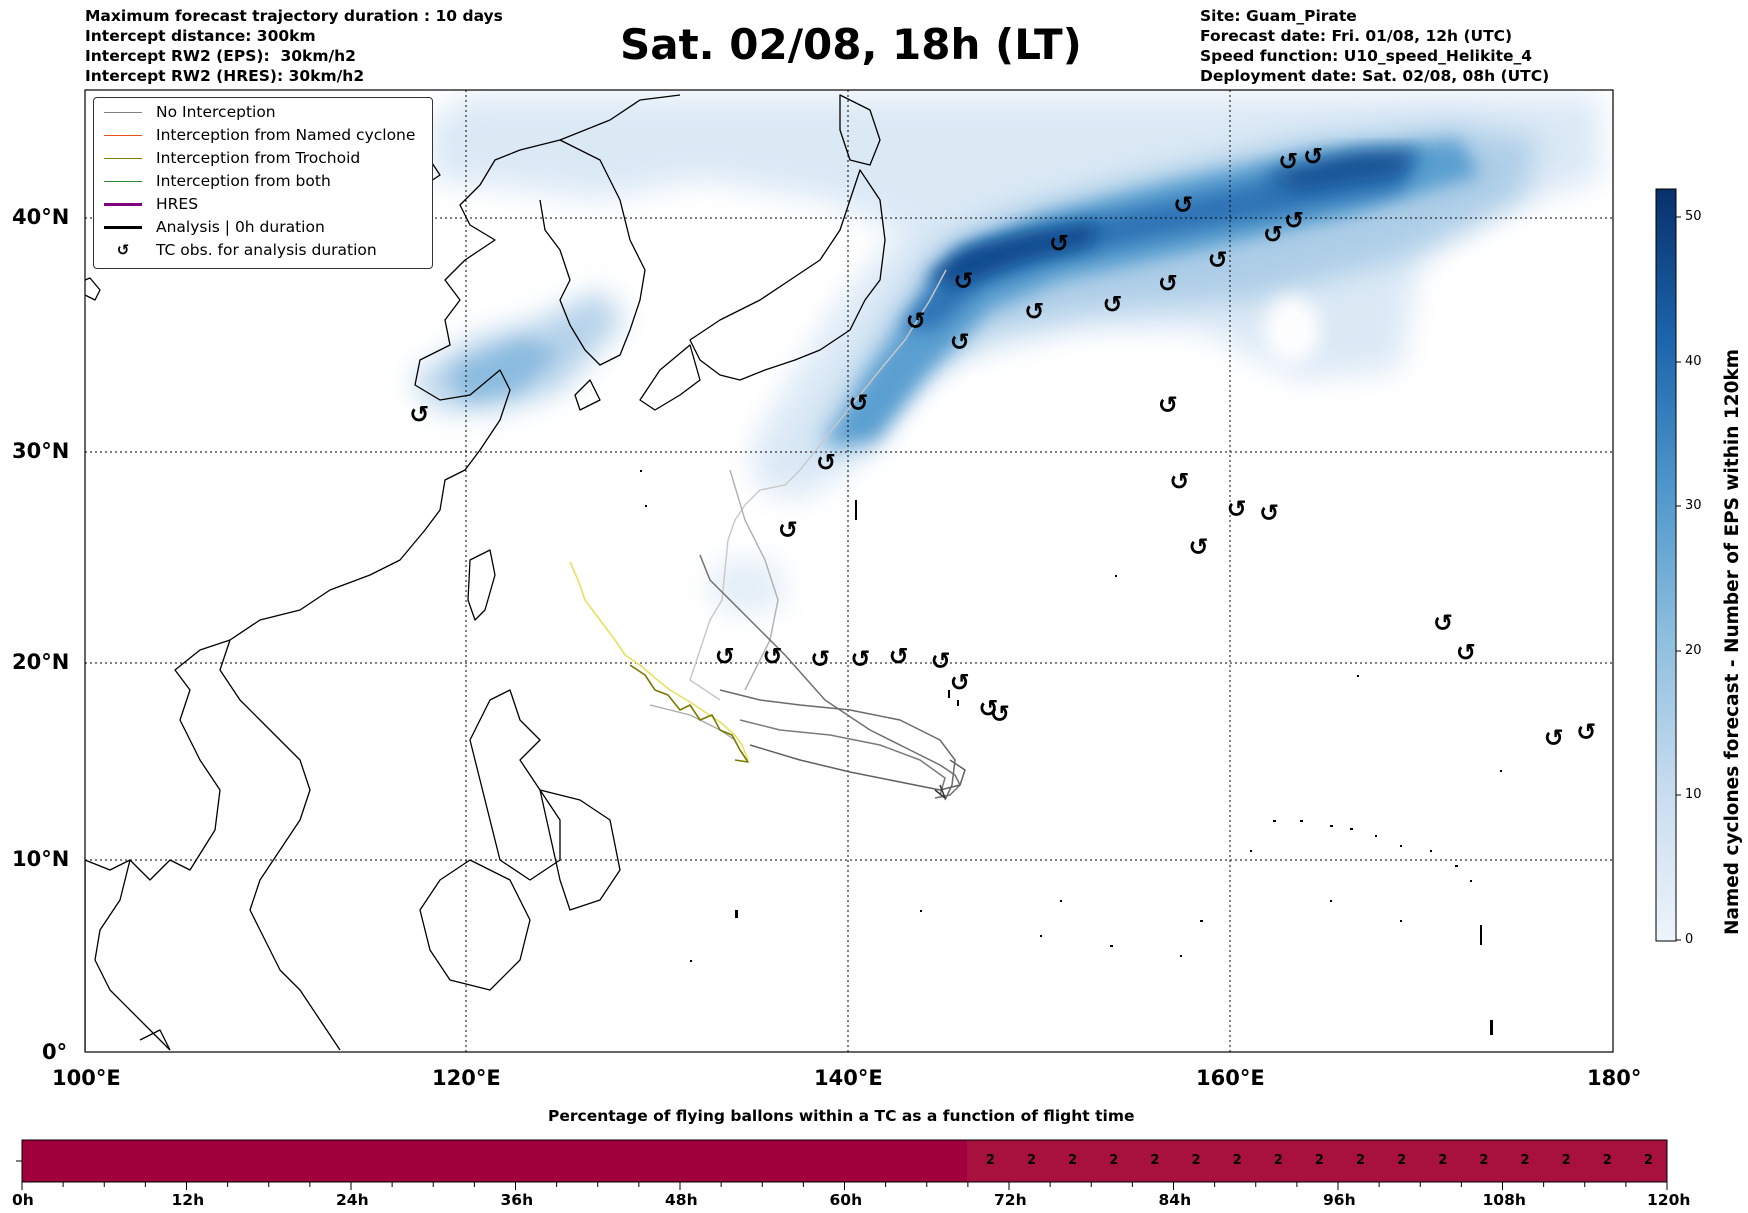  Describe the element at coordinates (1614, 1078) in the screenshot. I see `lon-label-180: 180°` at that location.